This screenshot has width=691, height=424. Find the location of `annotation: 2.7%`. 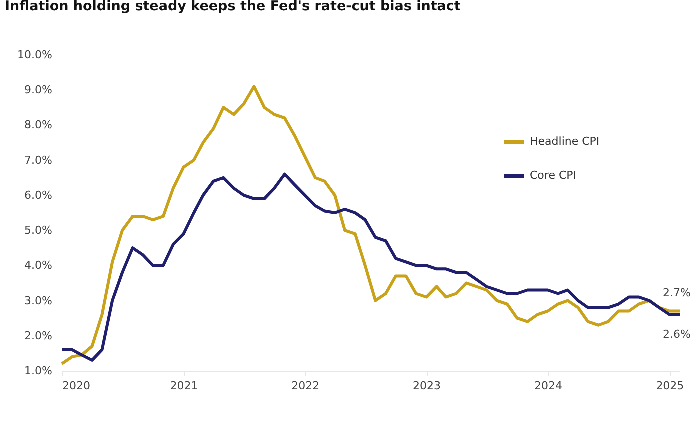

annotation: 2.7% is located at coordinates (677, 293).